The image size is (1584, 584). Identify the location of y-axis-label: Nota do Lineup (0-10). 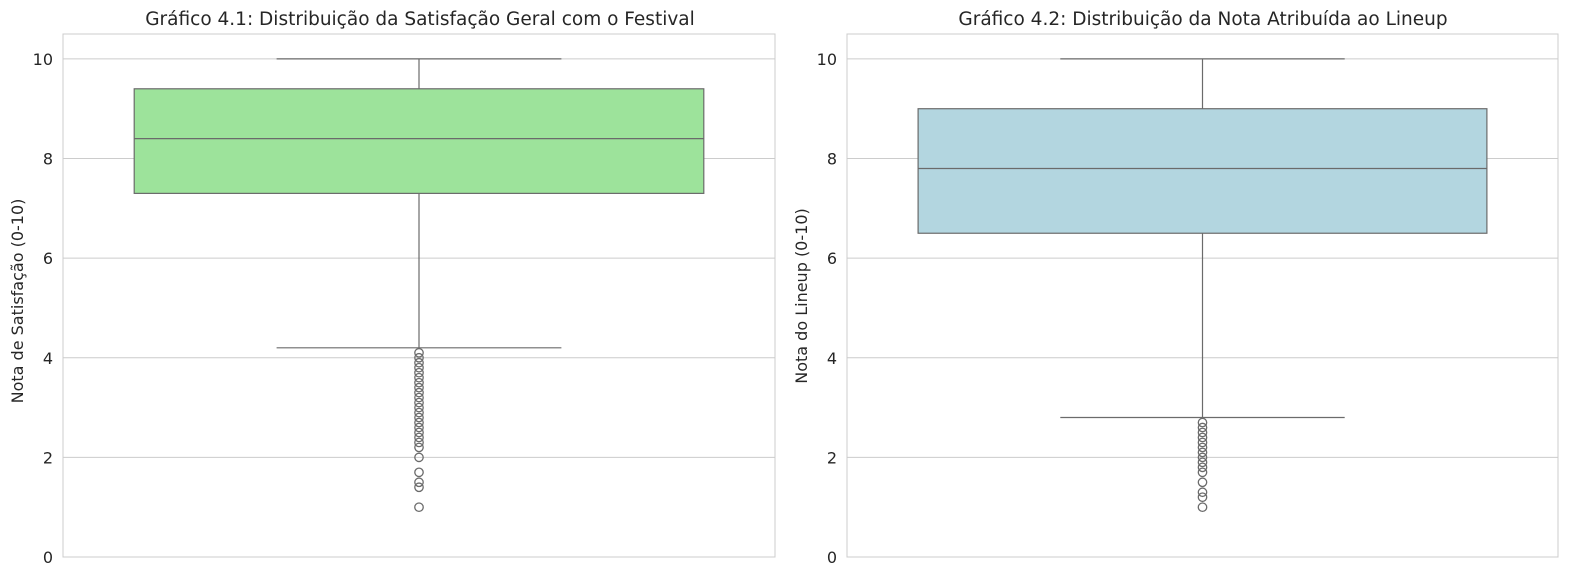
(801, 295).